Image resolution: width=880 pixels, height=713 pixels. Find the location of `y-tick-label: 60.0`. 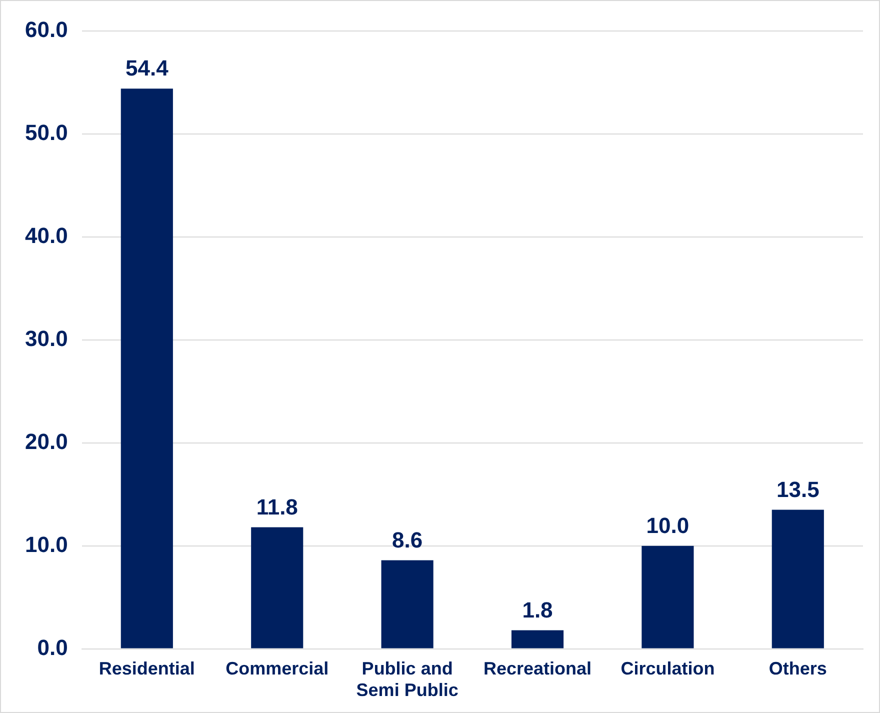

y-tick-label: 60.0 is located at coordinates (46, 29).